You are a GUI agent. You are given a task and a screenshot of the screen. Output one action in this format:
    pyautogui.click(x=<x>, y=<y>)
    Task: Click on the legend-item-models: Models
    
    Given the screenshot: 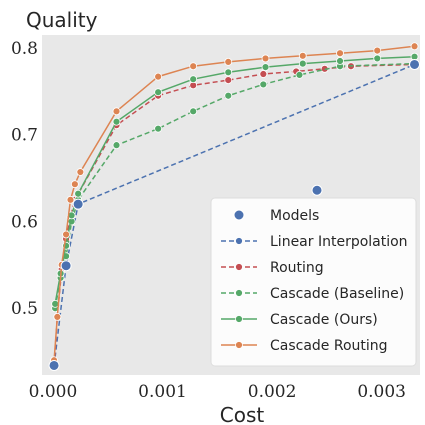 What is the action you would take?
    pyautogui.click(x=276, y=216)
    